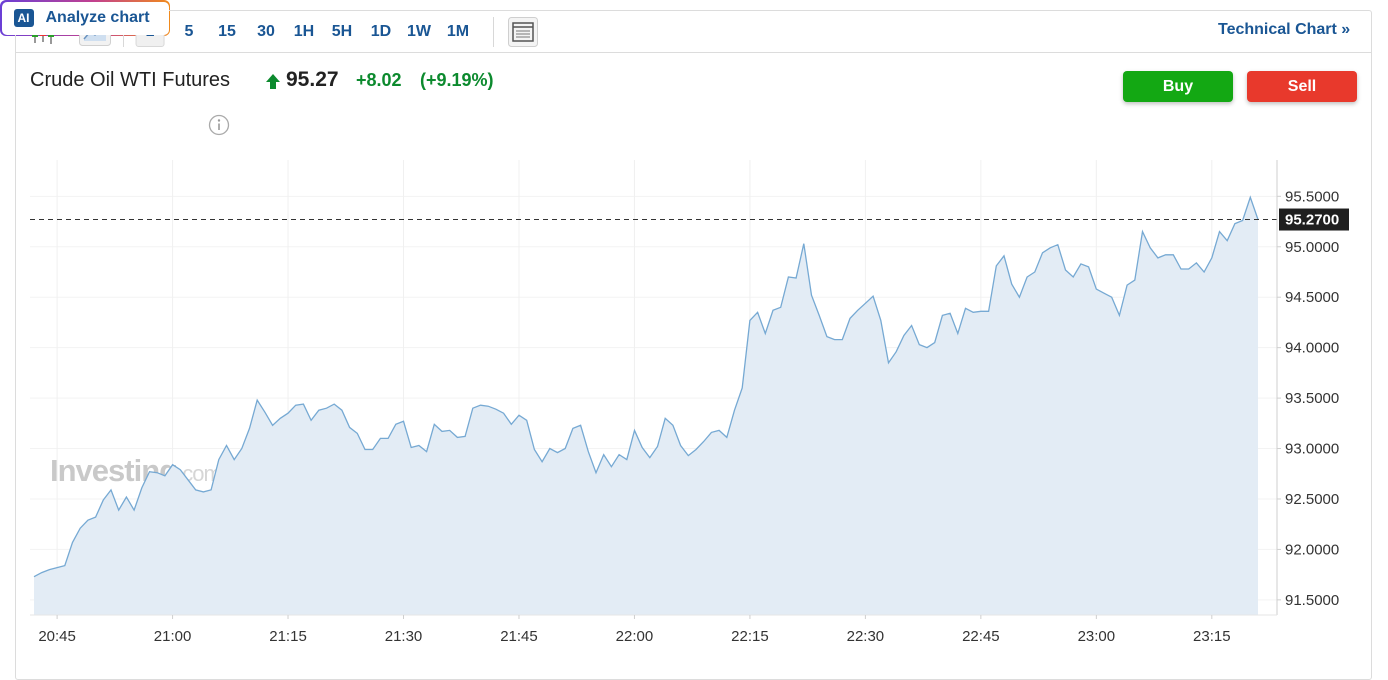  I want to click on y-tick-label: 94.0000, so click(1312, 348).